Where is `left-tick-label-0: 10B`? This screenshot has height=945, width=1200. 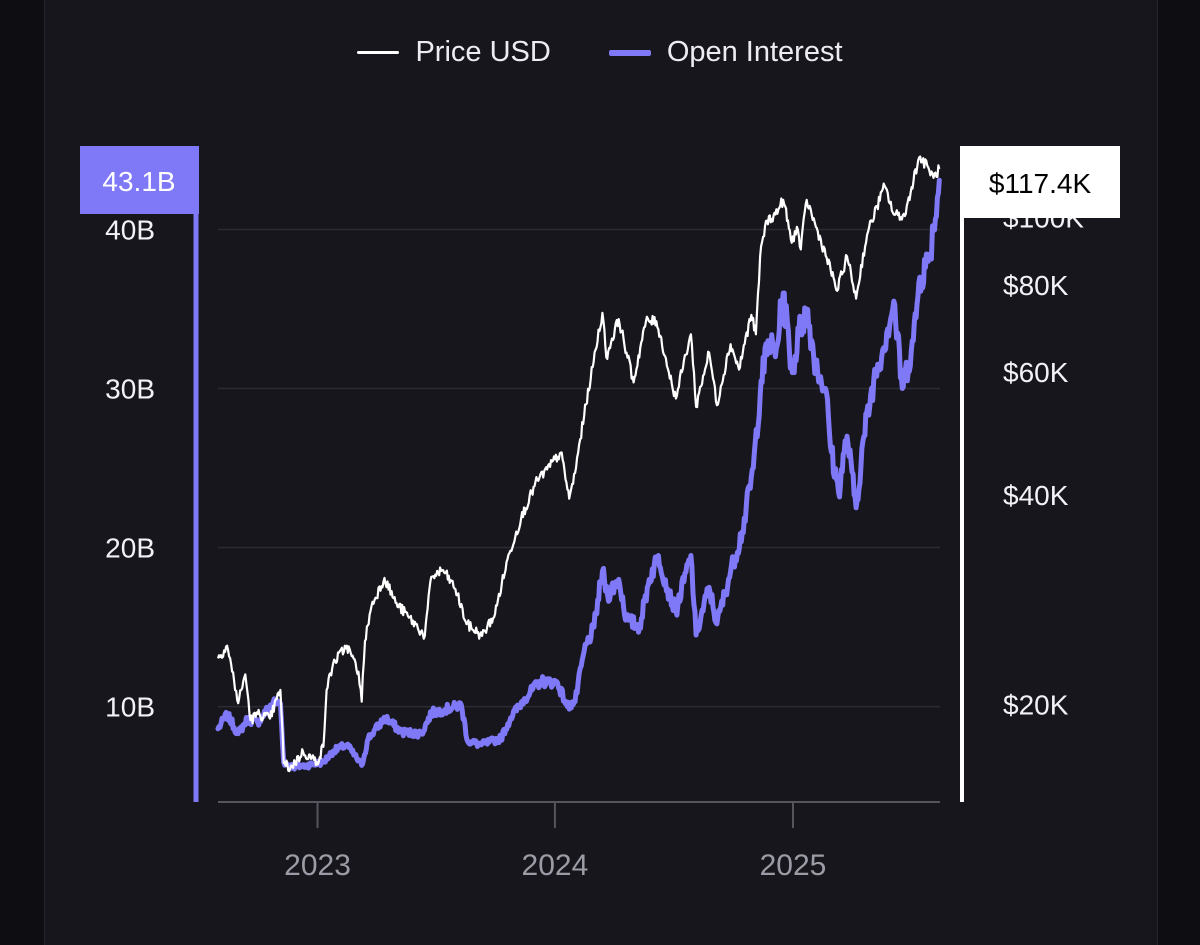 left-tick-label-0: 10B is located at coordinates (130, 707).